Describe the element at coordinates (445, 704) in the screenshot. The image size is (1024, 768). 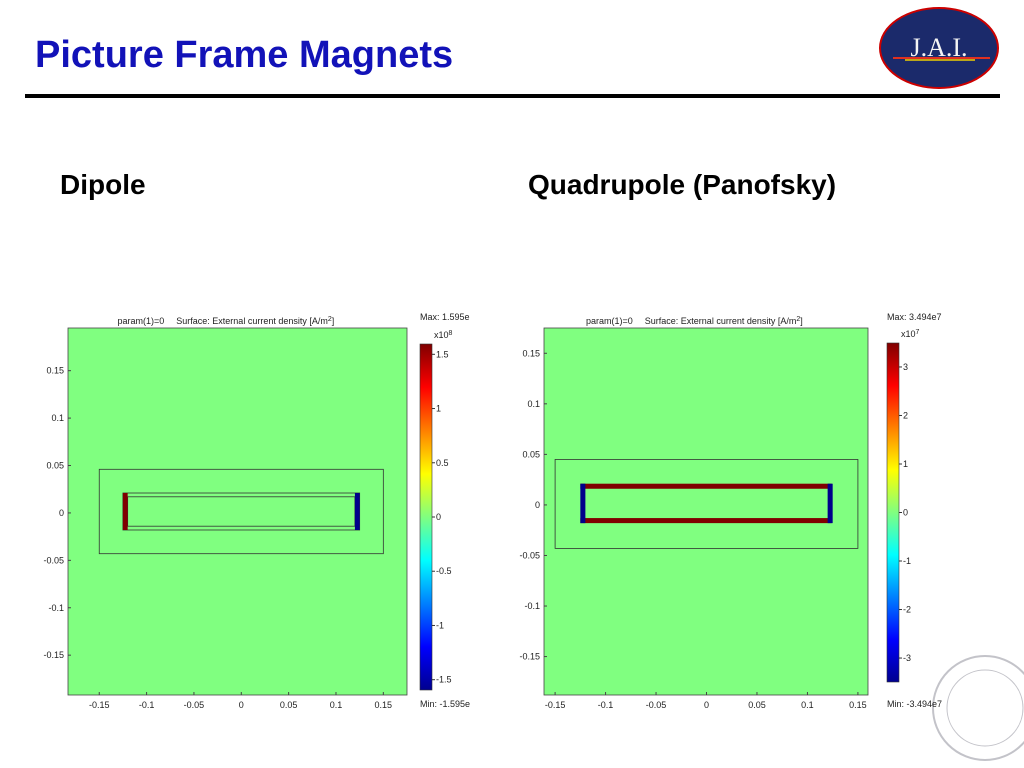
I see `min-label: Min: -1.595e` at that location.